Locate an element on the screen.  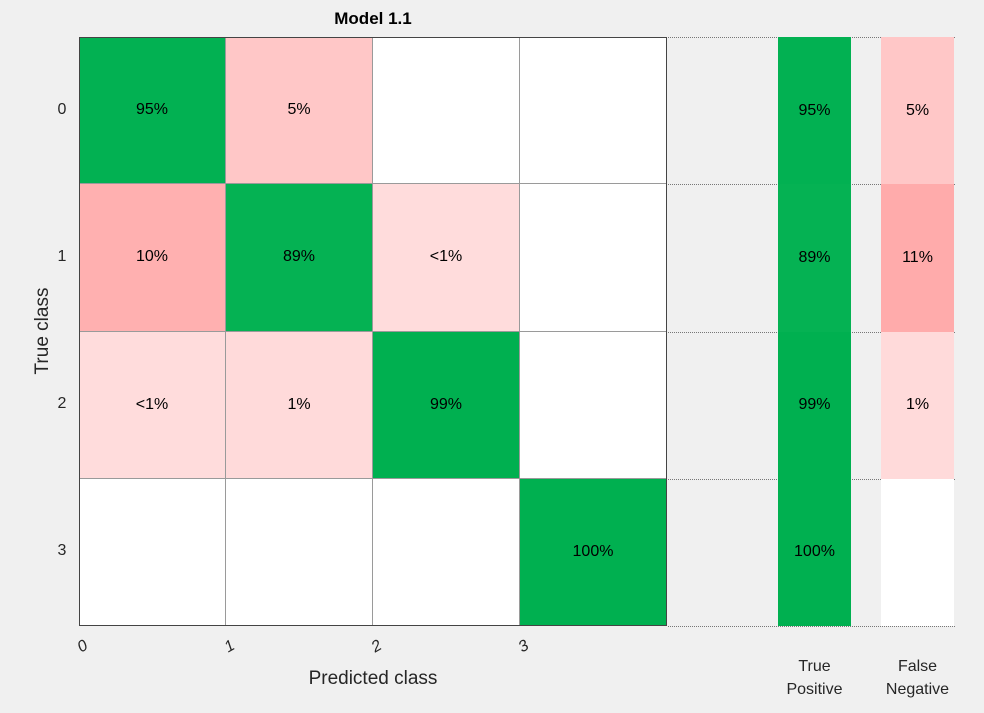
summary-cell: 1% is located at coordinates (917, 405).